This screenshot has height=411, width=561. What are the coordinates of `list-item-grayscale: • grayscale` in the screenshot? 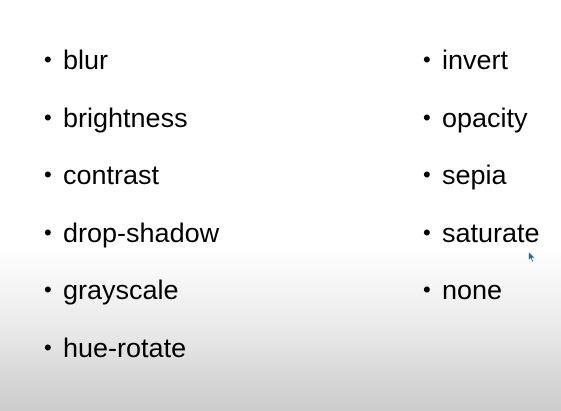 It's located at (131, 297).